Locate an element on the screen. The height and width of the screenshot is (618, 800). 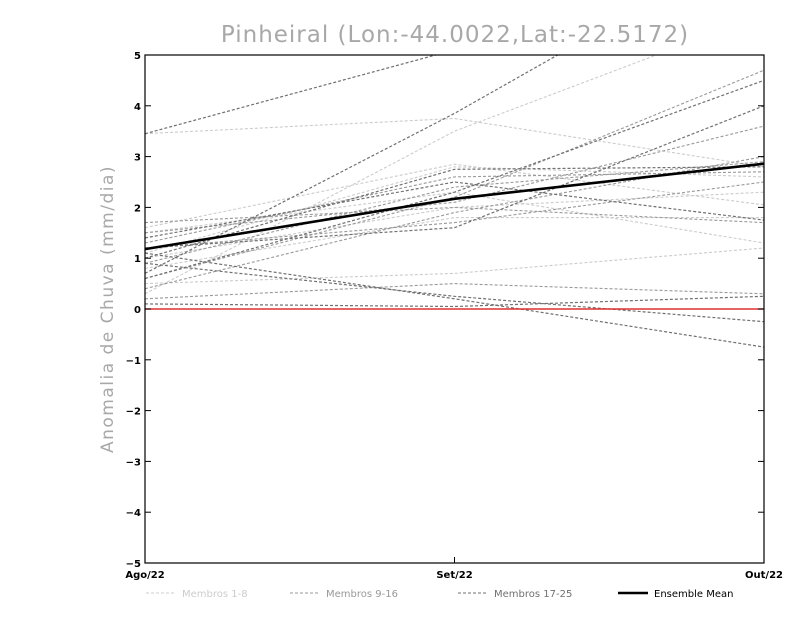
y-tick-label: −5 is located at coordinates (133, 564).